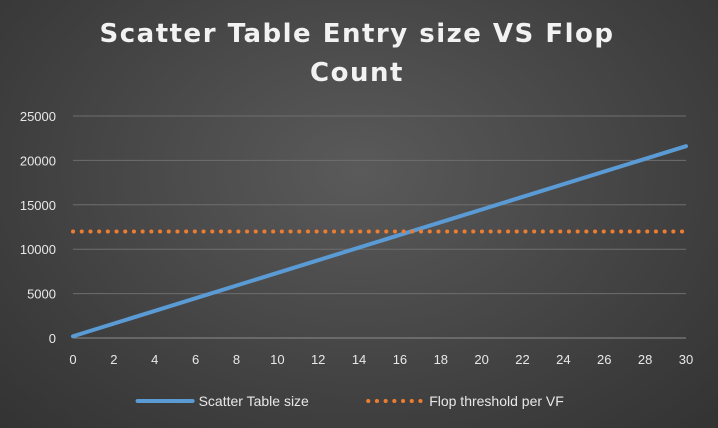 This screenshot has width=718, height=428. I want to click on y-tick-label: 25000, so click(38, 116).